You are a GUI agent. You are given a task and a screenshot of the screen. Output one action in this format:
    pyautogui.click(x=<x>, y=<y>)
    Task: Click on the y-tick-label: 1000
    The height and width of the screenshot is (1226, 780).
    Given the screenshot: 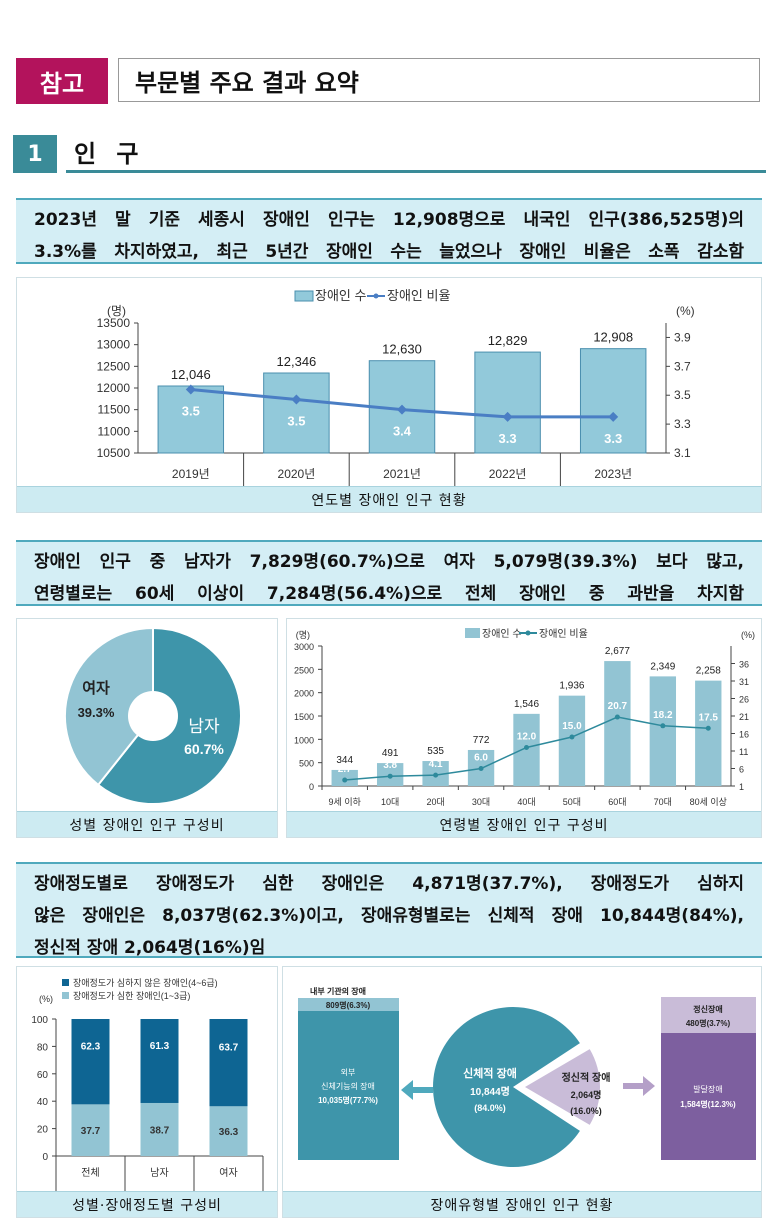 What is the action you would take?
    pyautogui.click(x=304, y=740)
    